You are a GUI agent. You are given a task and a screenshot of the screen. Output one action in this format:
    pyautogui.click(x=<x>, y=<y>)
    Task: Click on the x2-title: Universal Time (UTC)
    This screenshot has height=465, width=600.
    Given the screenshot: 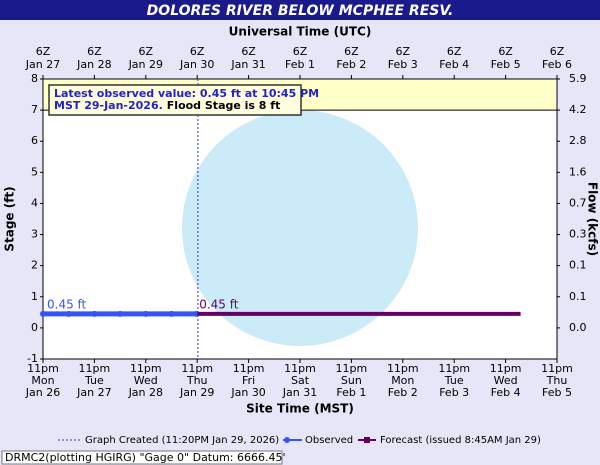 What is the action you would take?
    pyautogui.click(x=300, y=32)
    